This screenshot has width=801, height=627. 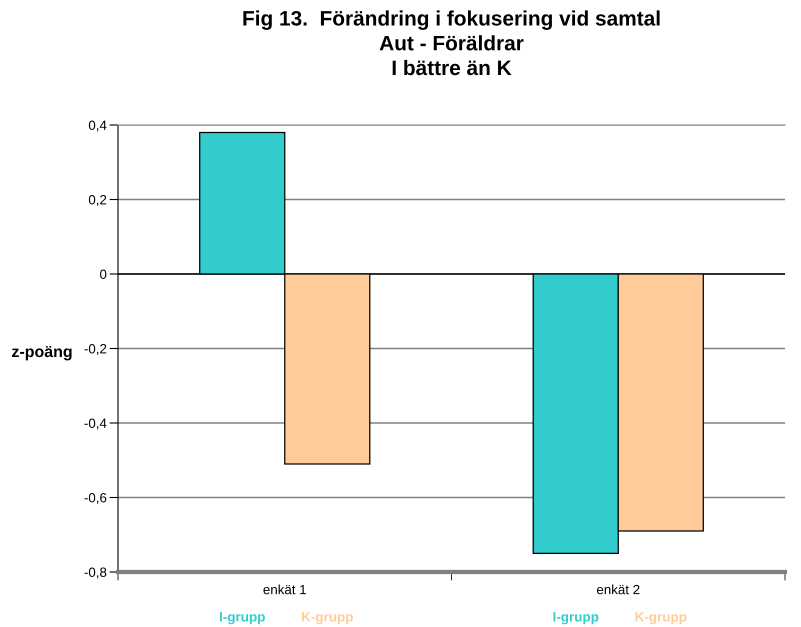 What do you see at coordinates (618, 589) in the screenshot?
I see `x-tick-label: enkät 2` at bounding box center [618, 589].